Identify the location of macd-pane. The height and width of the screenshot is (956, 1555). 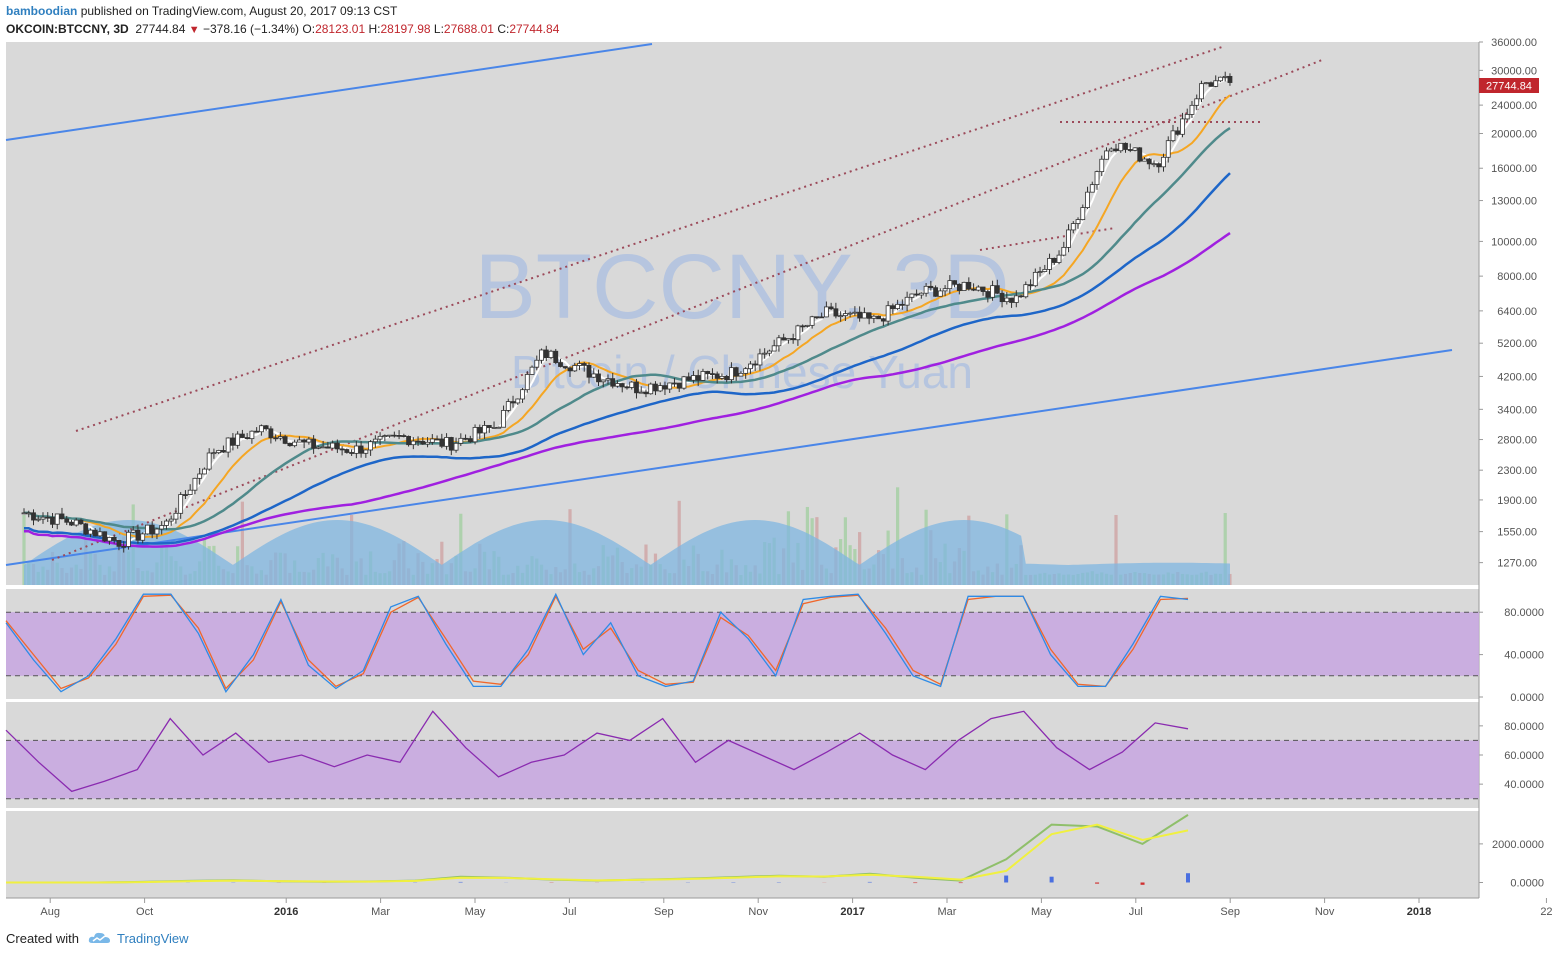
(742, 854).